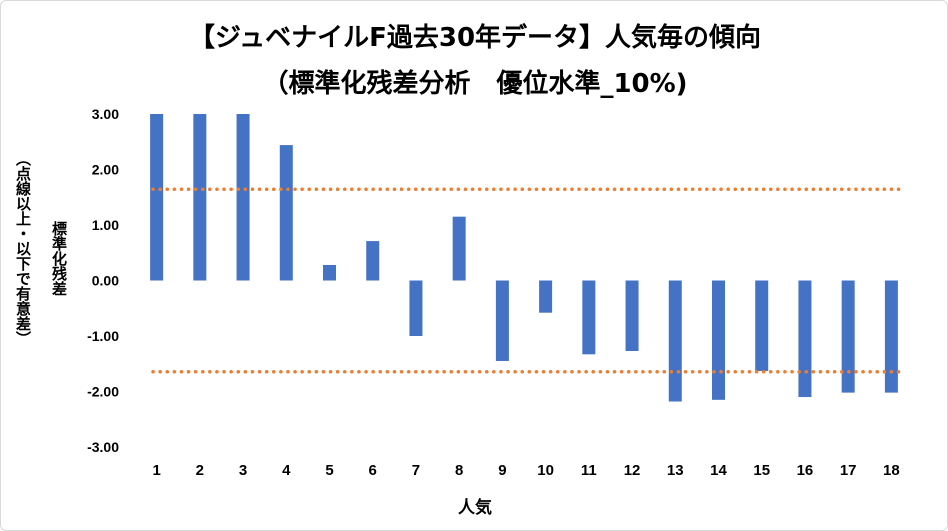  Describe the element at coordinates (105, 114) in the screenshot. I see `y-tick-label: 3.00` at that location.